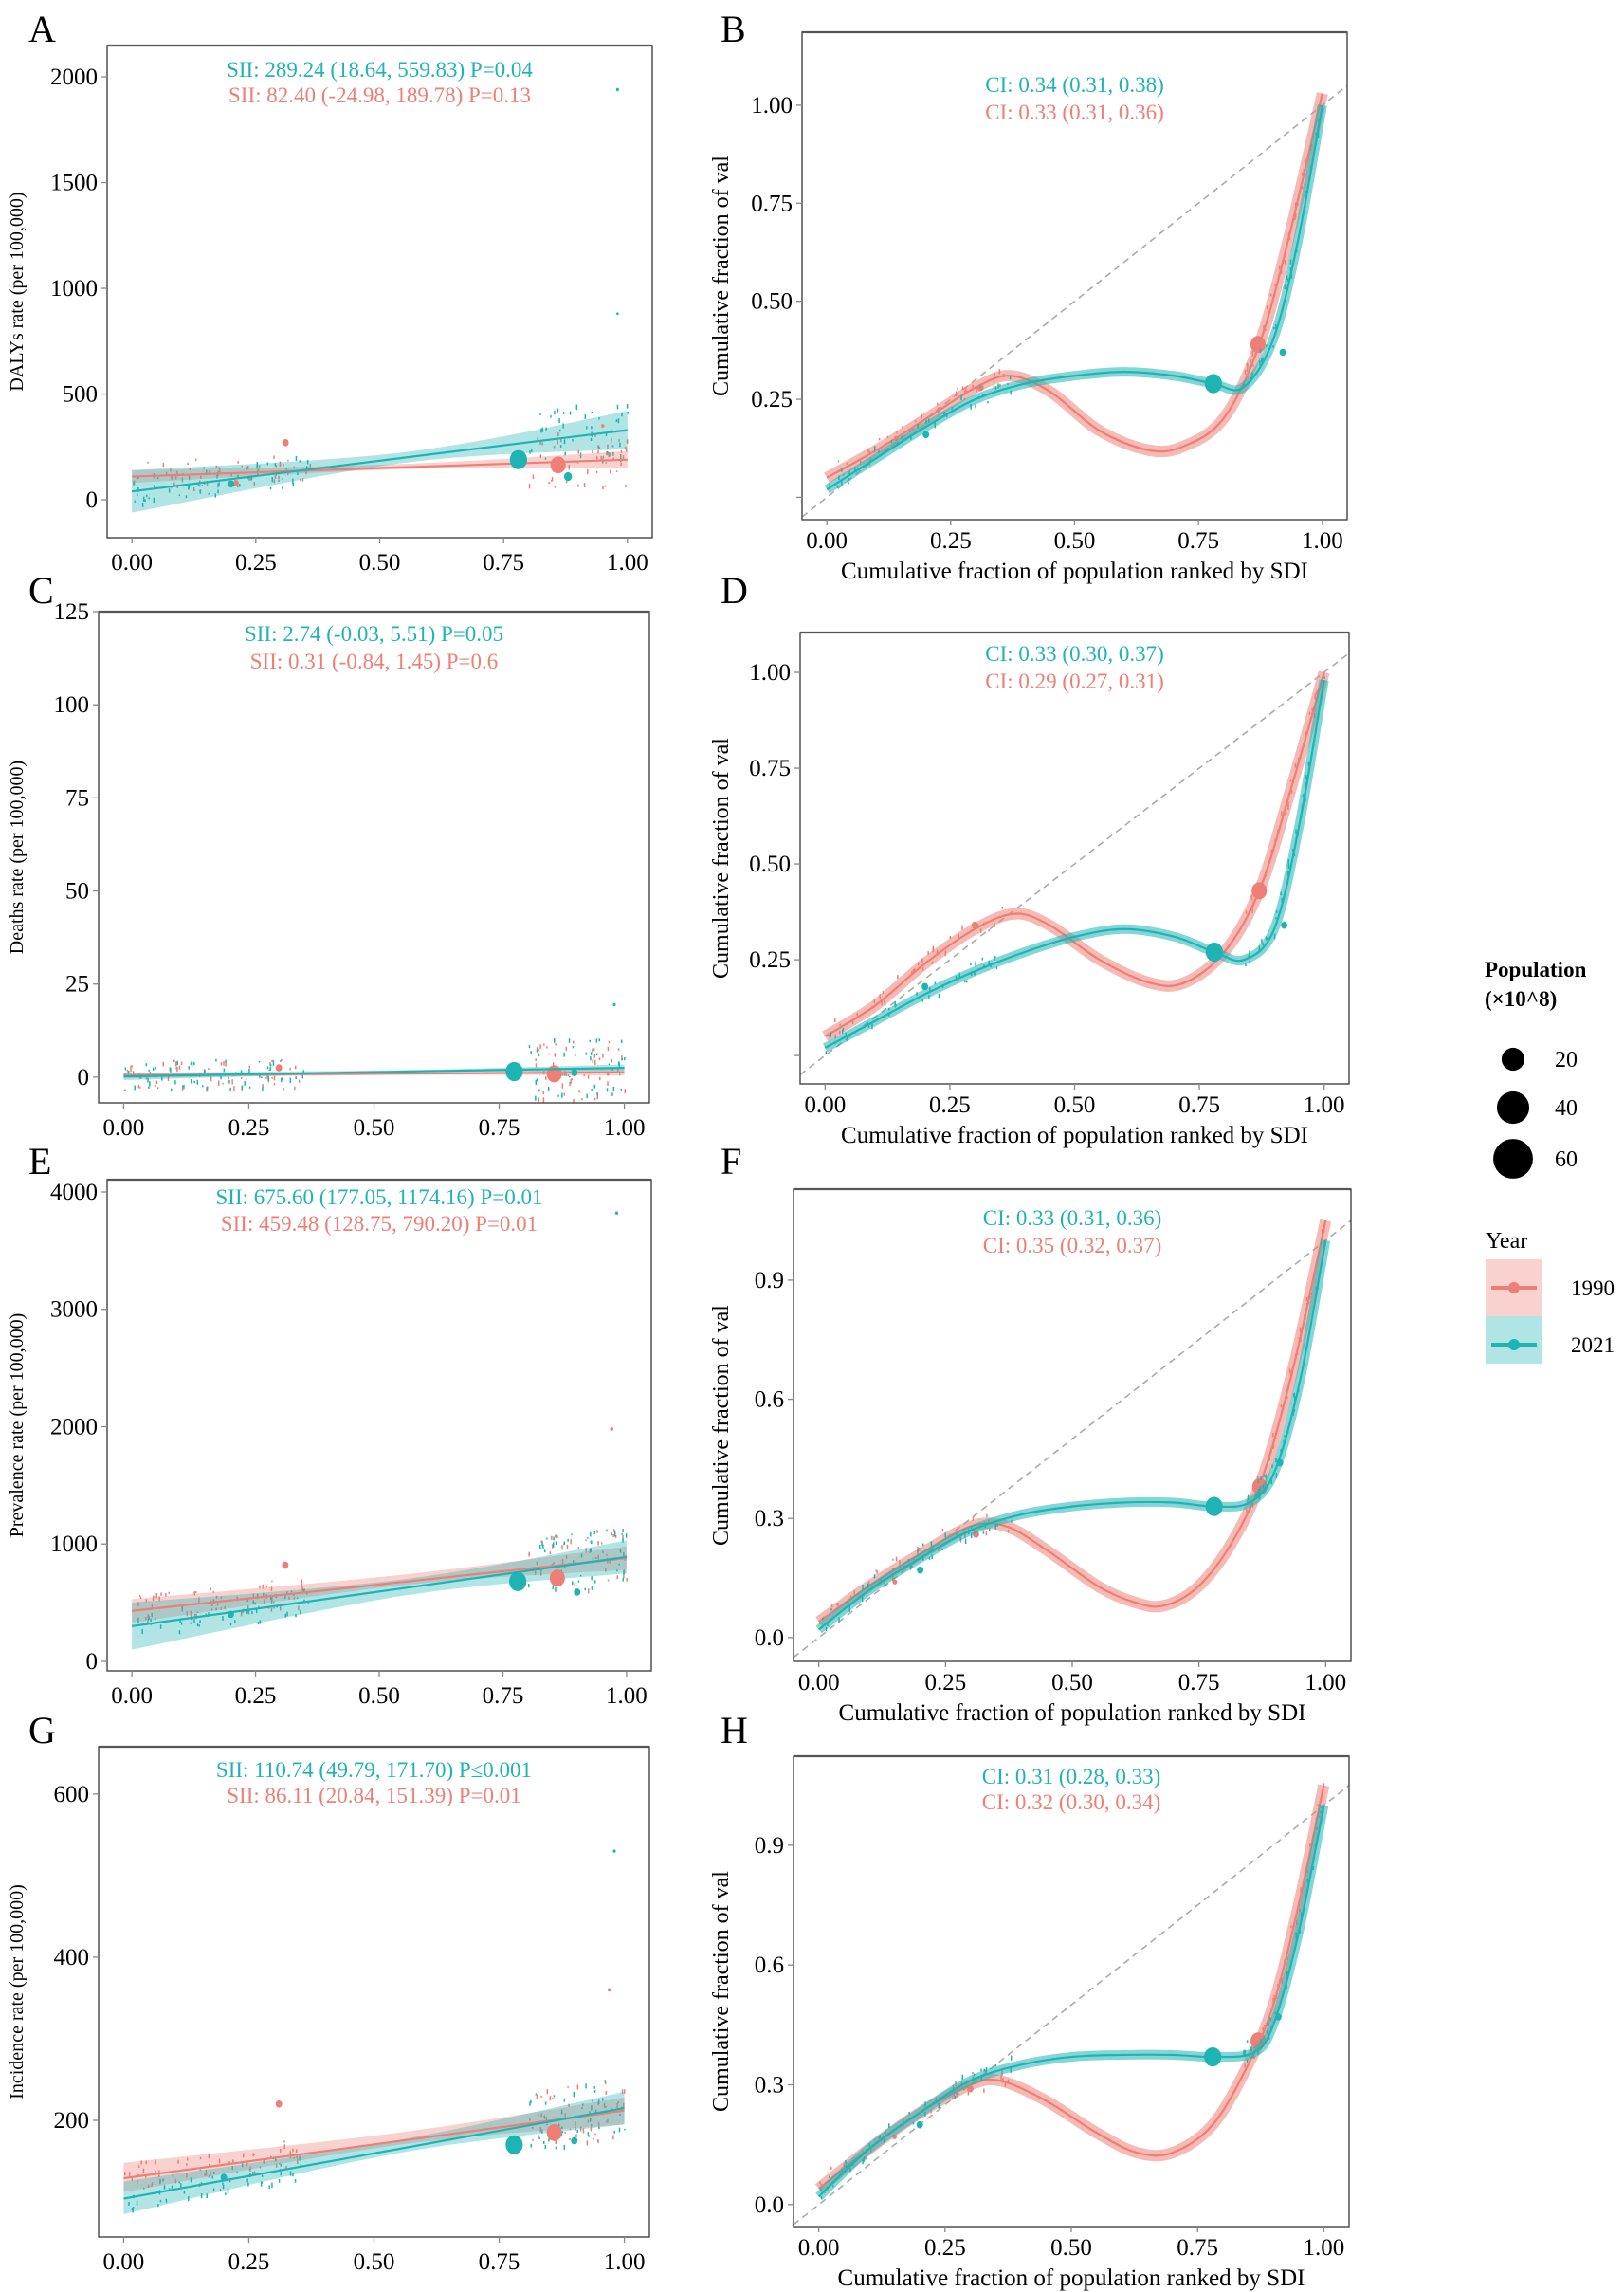 Image resolution: width=1624 pixels, height=2292 pixels. What do you see at coordinates (74, 183) in the screenshot?
I see `y-tick-label: 1500` at bounding box center [74, 183].